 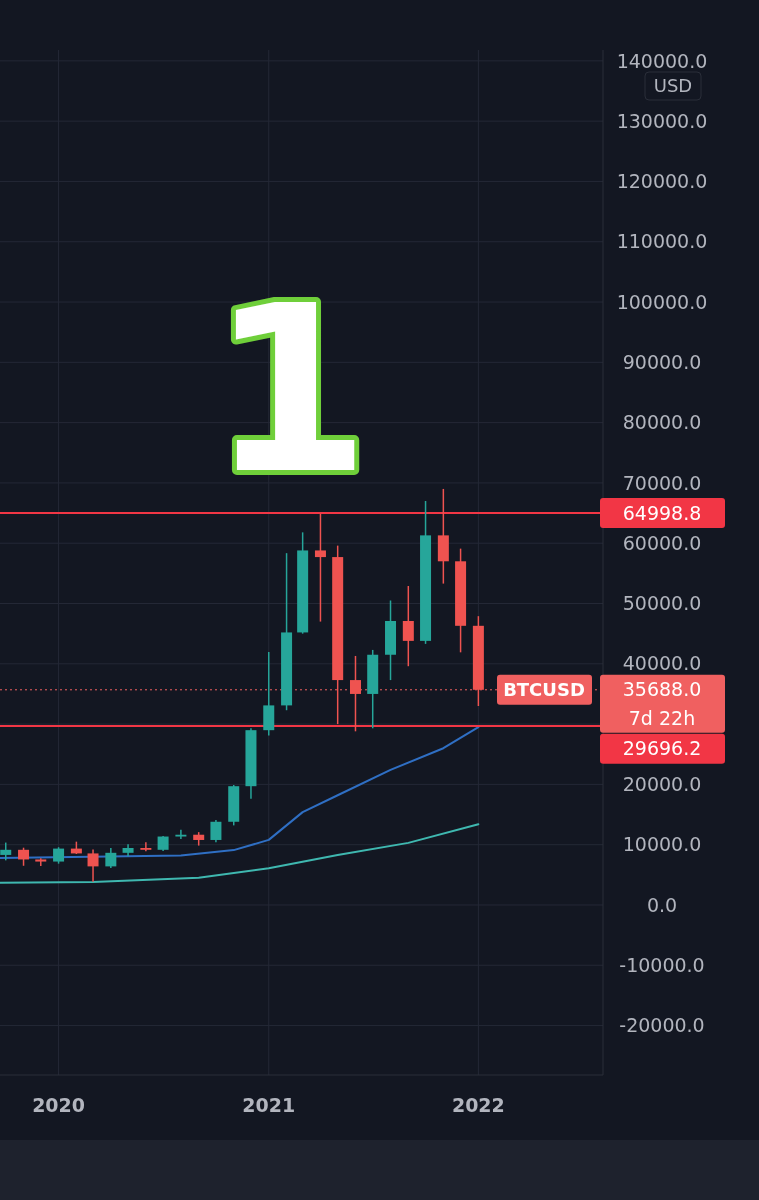 I want to click on y-tick-label: -20000.0, so click(x=662, y=1025).